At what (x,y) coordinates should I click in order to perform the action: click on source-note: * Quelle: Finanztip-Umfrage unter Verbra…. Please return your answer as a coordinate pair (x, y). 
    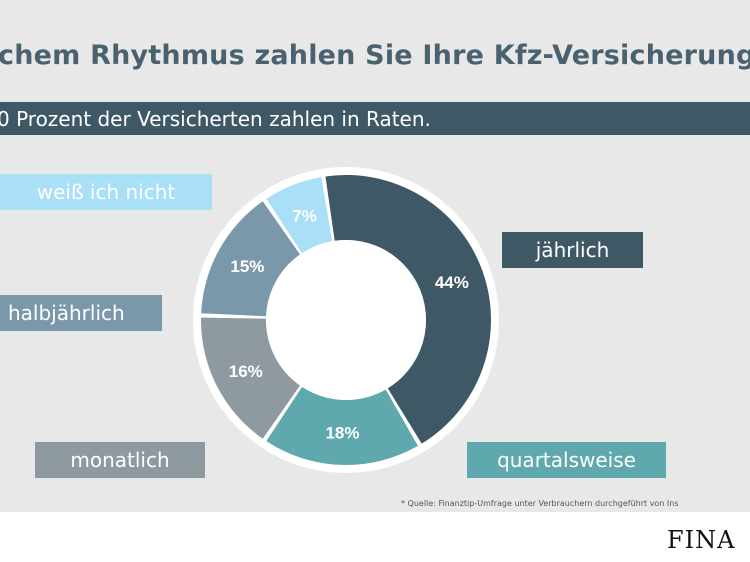
    Looking at the image, I should click on (540, 503).